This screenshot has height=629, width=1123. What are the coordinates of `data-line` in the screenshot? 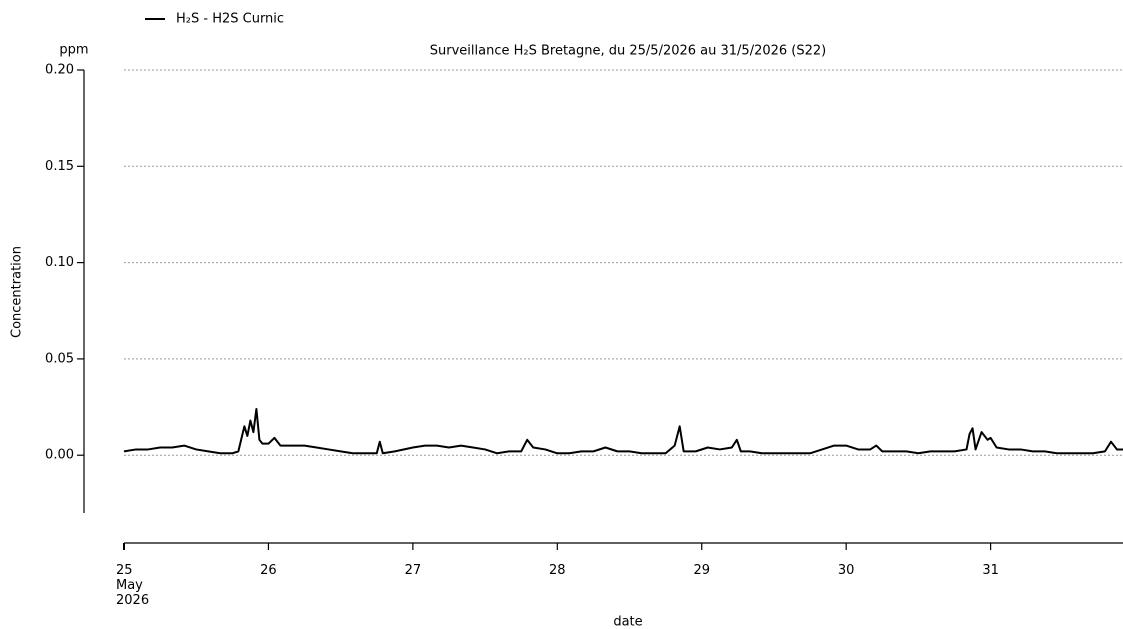 It's located at (623, 431).